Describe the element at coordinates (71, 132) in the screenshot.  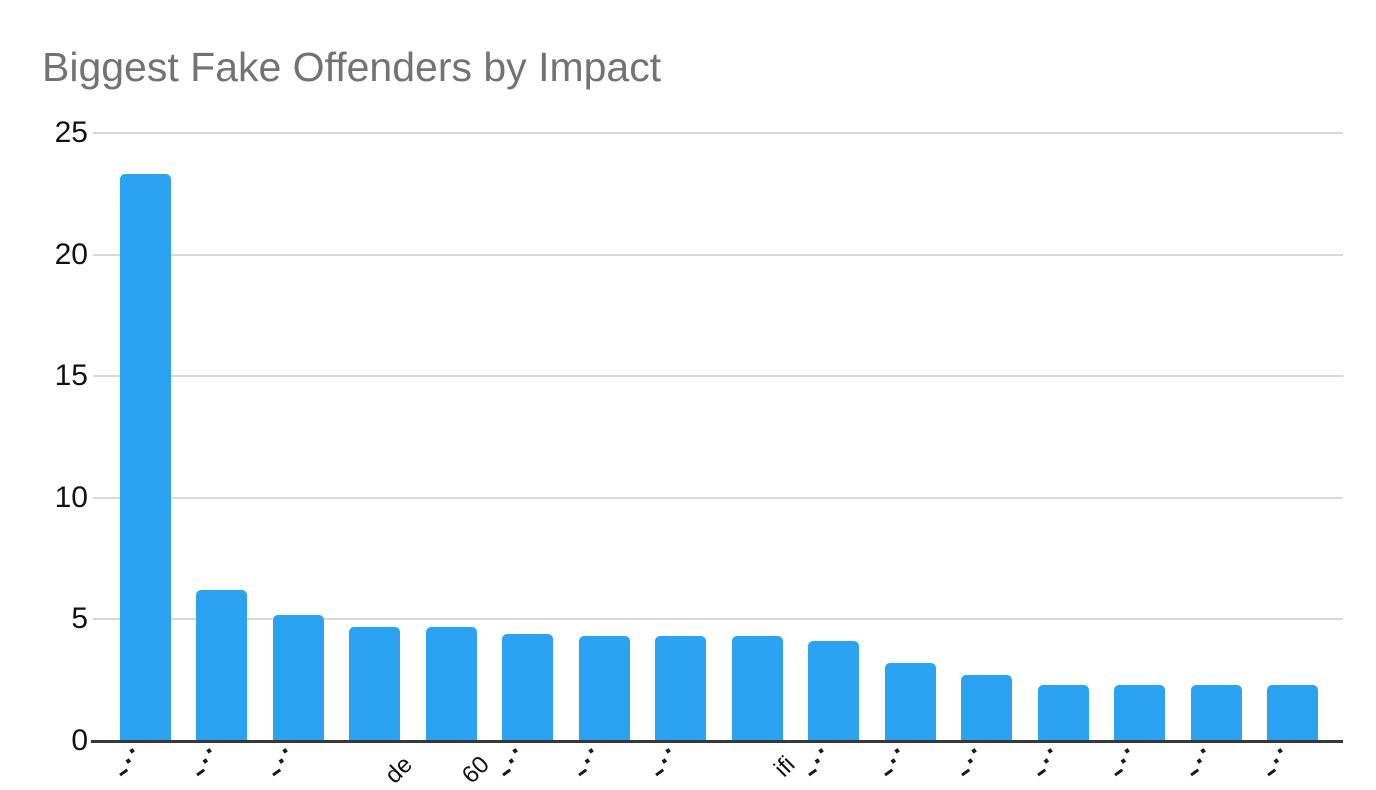
I see `y-axis-tick-label: 25` at that location.